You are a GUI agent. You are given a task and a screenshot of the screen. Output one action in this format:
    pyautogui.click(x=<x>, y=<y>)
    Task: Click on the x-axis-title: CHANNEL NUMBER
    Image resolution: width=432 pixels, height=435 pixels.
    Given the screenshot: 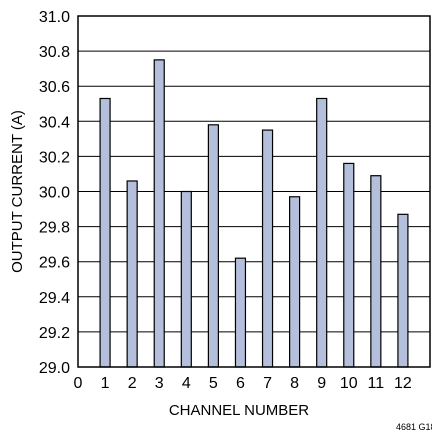 What is the action you would take?
    pyautogui.click(x=239, y=410)
    